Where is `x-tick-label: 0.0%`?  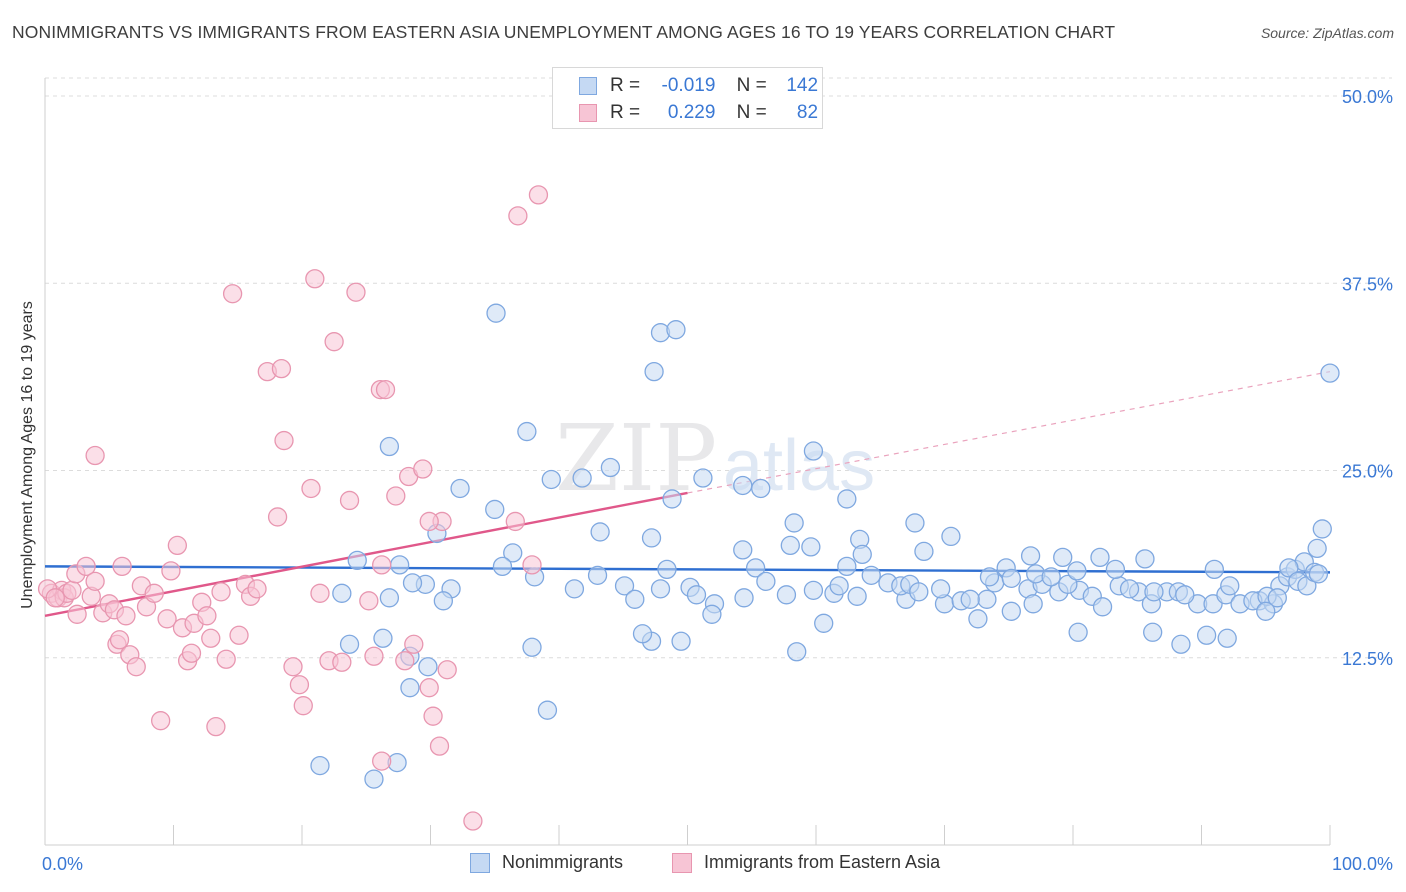
x-tick-label: 0.0% is located at coordinates (62, 864).